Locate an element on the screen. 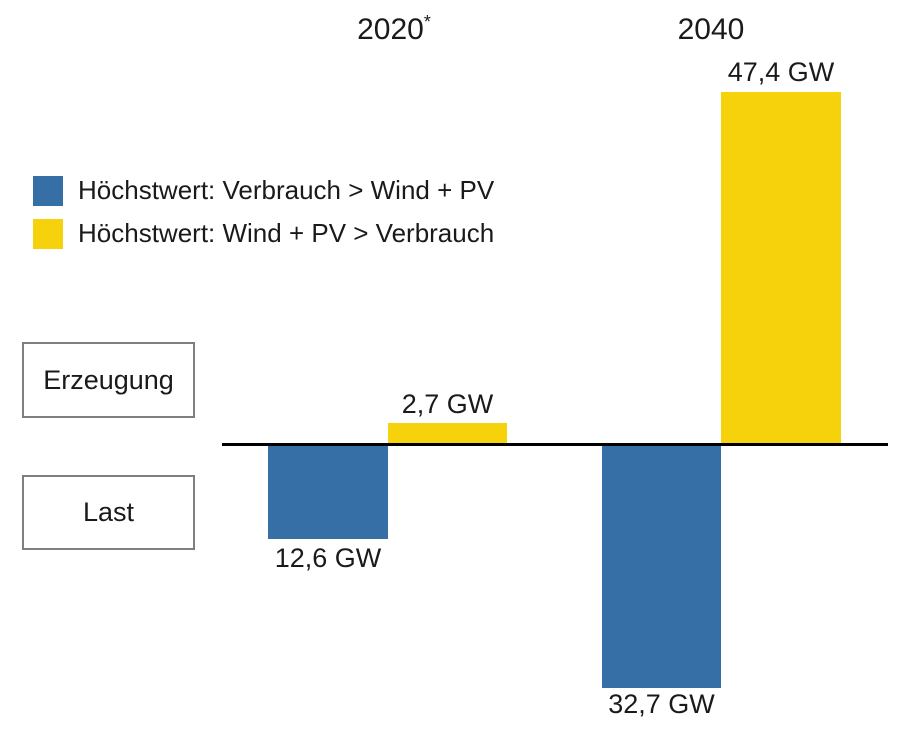  legend-item-consumption-exceeds: Höchstwert: Verbrauch > Wind + PV is located at coordinates (263, 190).